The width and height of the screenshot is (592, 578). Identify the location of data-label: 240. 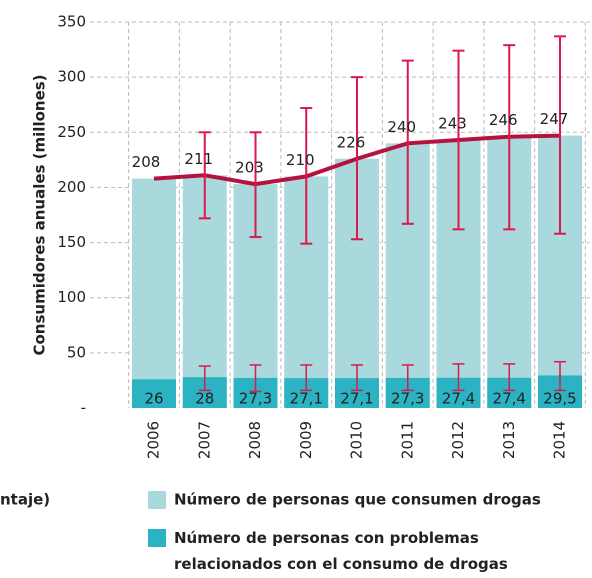
(401, 127).